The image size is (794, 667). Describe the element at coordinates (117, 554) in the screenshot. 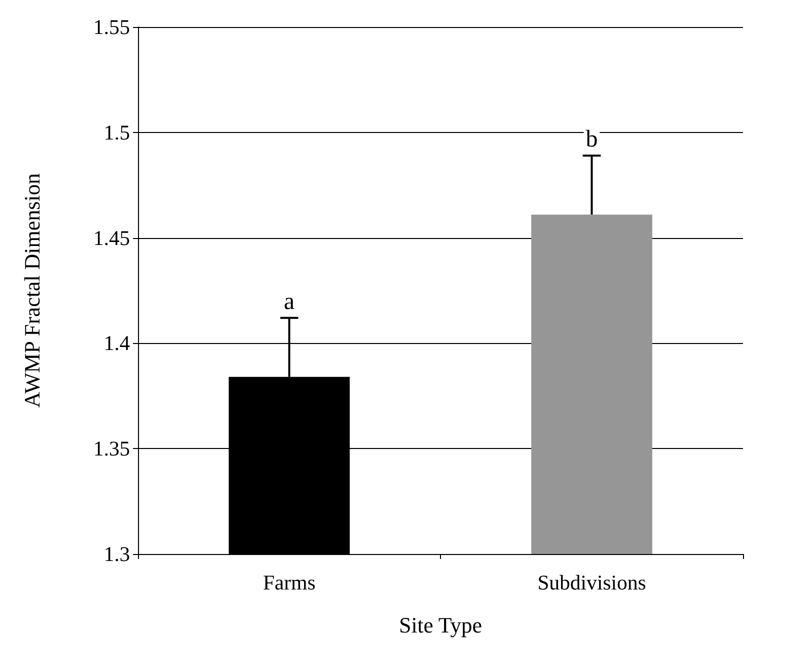

I see `y-tick-label: 1.3` at that location.